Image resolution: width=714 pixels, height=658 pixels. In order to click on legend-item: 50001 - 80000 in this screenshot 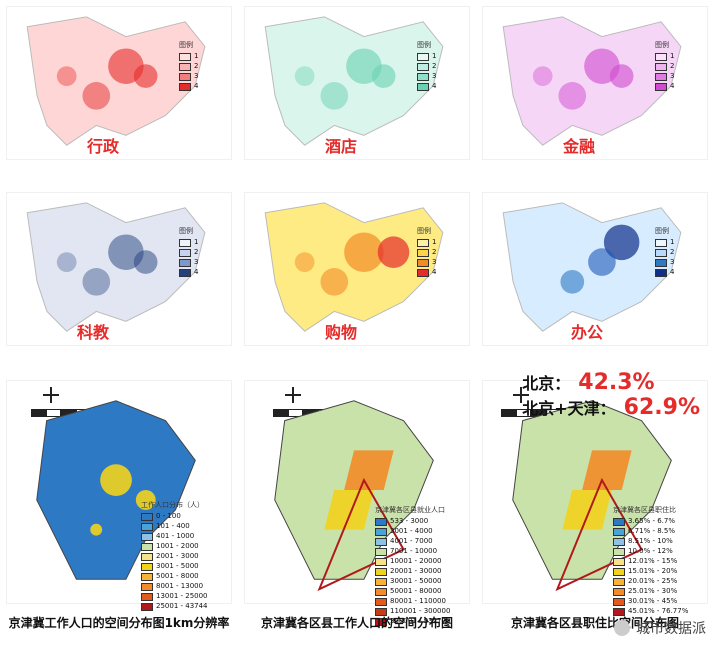, I will do `click(416, 591)`.